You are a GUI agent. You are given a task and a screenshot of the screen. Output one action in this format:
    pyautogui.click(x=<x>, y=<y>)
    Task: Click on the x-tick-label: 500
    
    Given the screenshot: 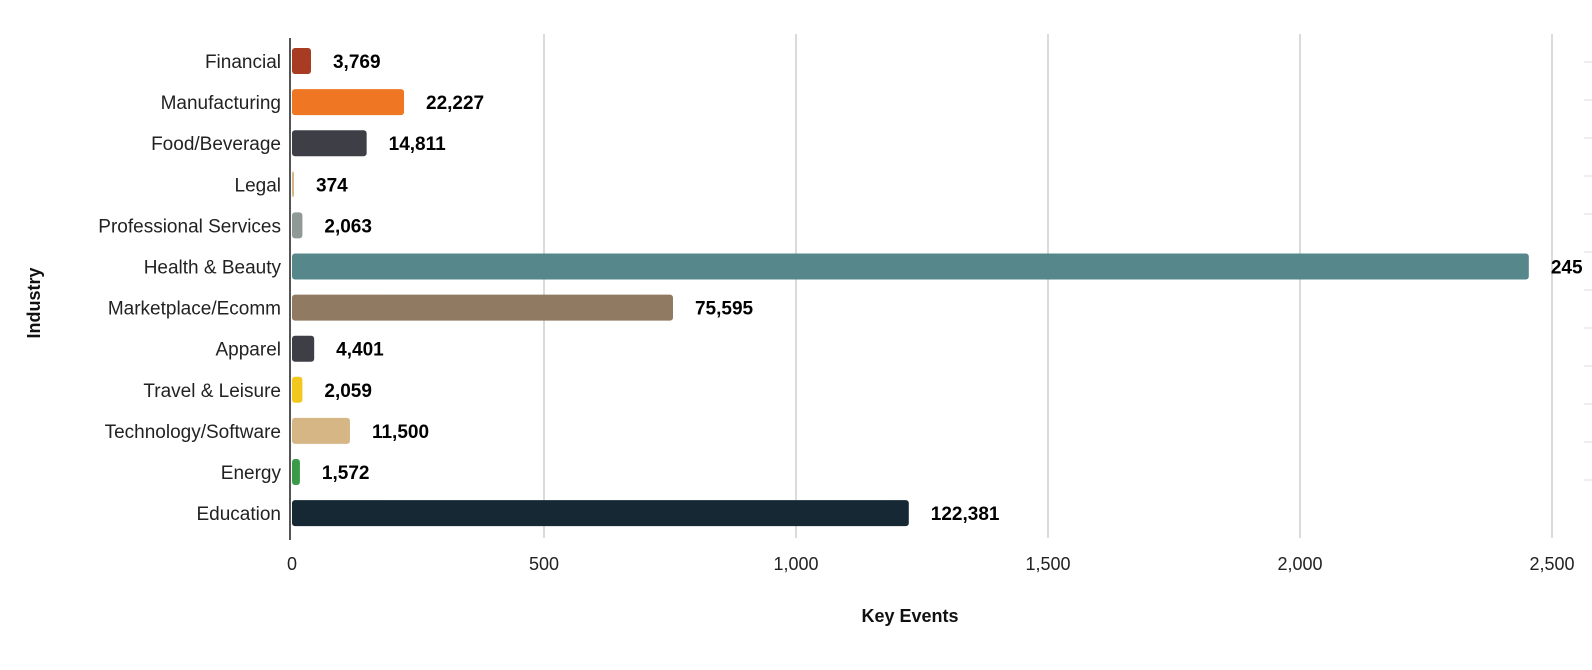 What is the action you would take?
    pyautogui.click(x=544, y=564)
    